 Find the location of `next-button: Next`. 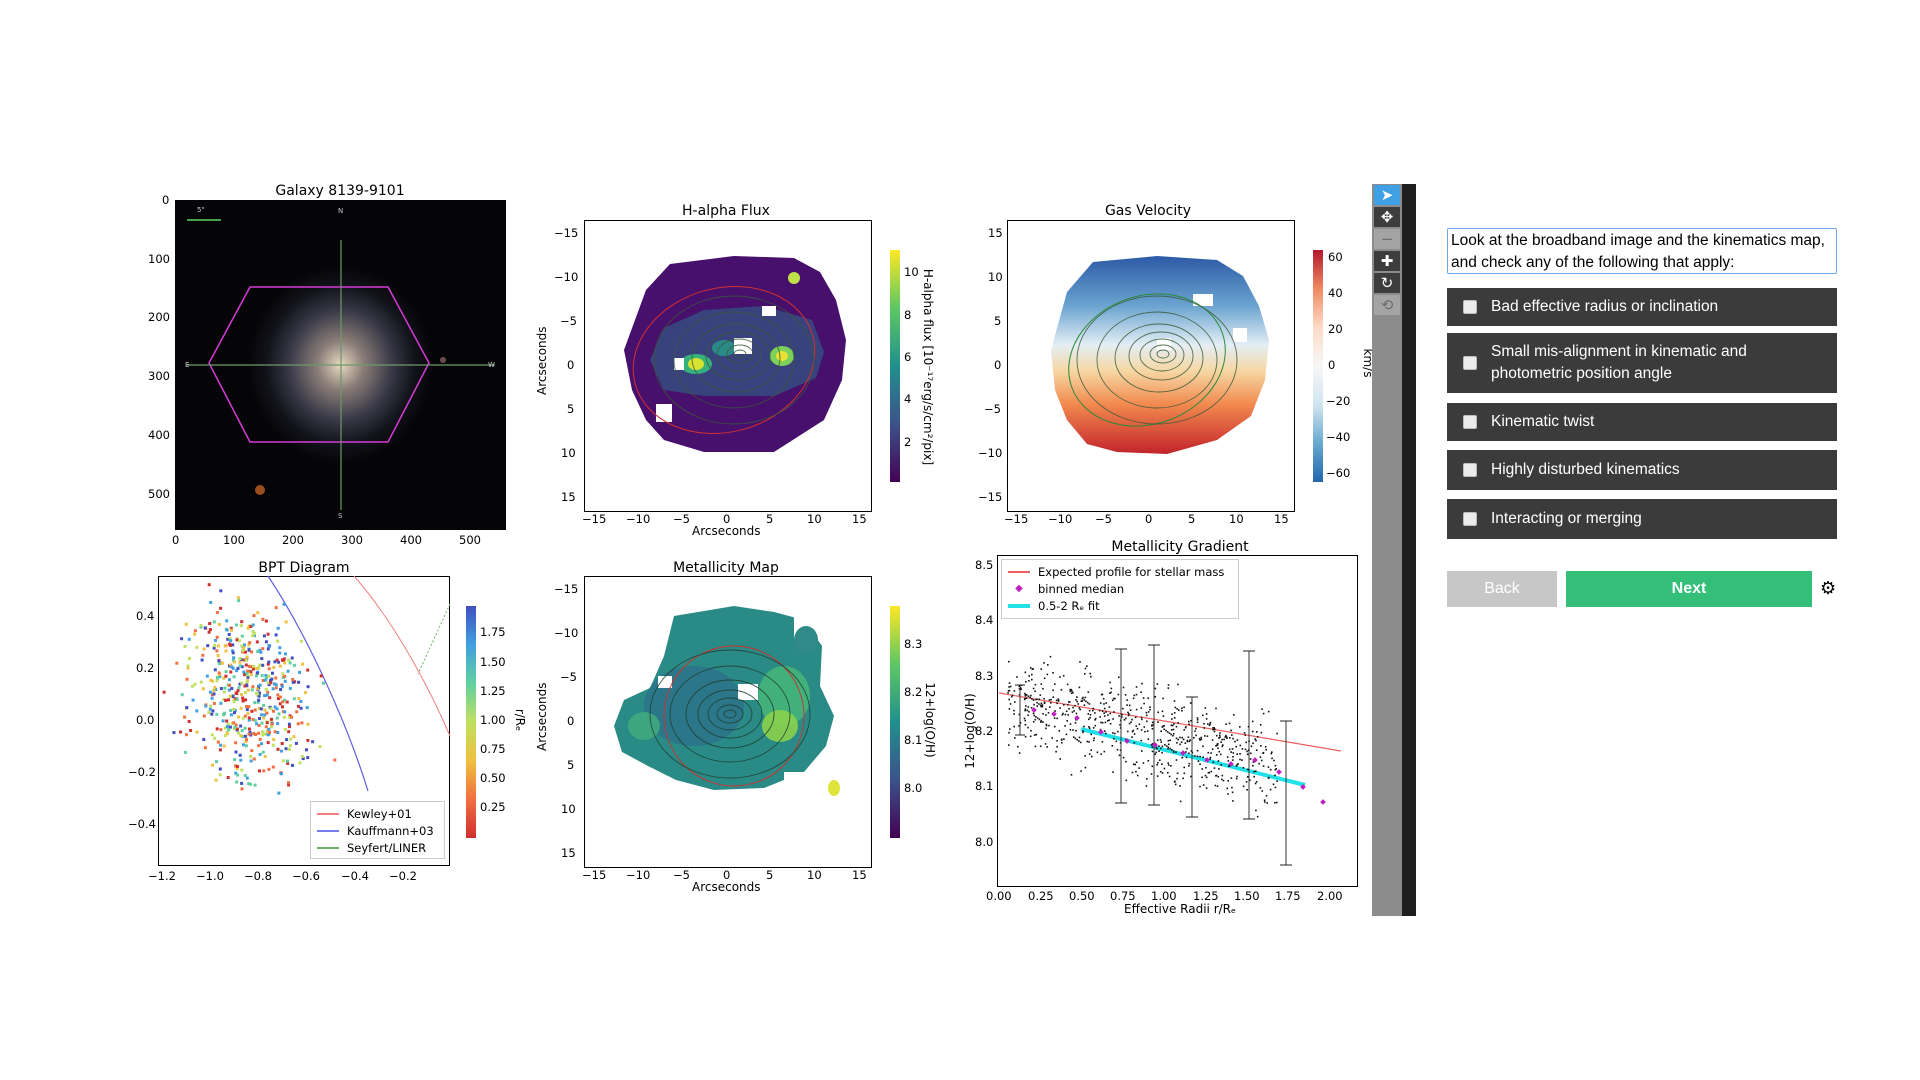

next-button: Next is located at coordinates (1689, 589).